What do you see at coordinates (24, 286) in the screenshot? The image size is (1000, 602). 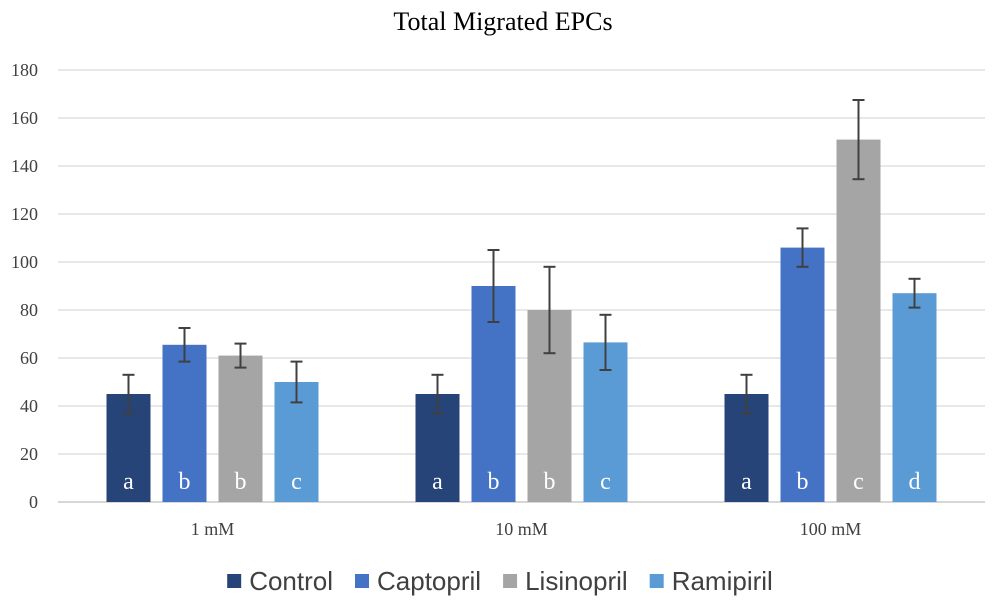 I see `y-axis-tick-labels: 0 20 40 60 80 100 120 140 160 180` at bounding box center [24, 286].